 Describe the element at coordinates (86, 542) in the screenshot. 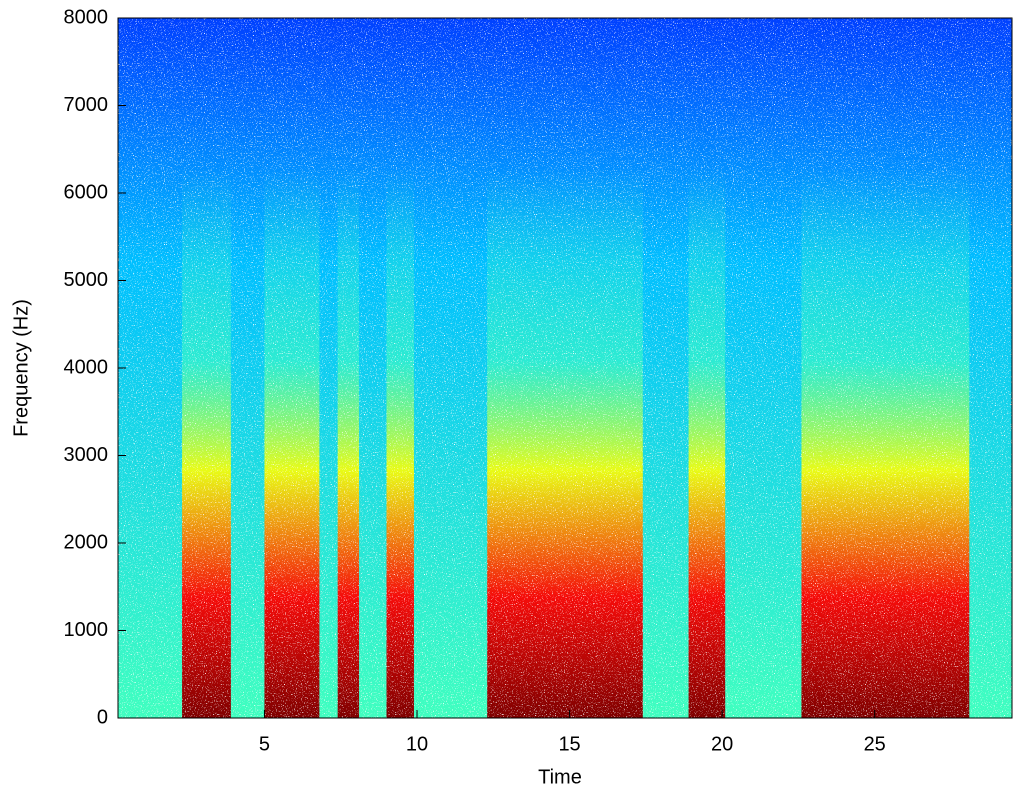

I see `y-tick-label: 2000` at that location.